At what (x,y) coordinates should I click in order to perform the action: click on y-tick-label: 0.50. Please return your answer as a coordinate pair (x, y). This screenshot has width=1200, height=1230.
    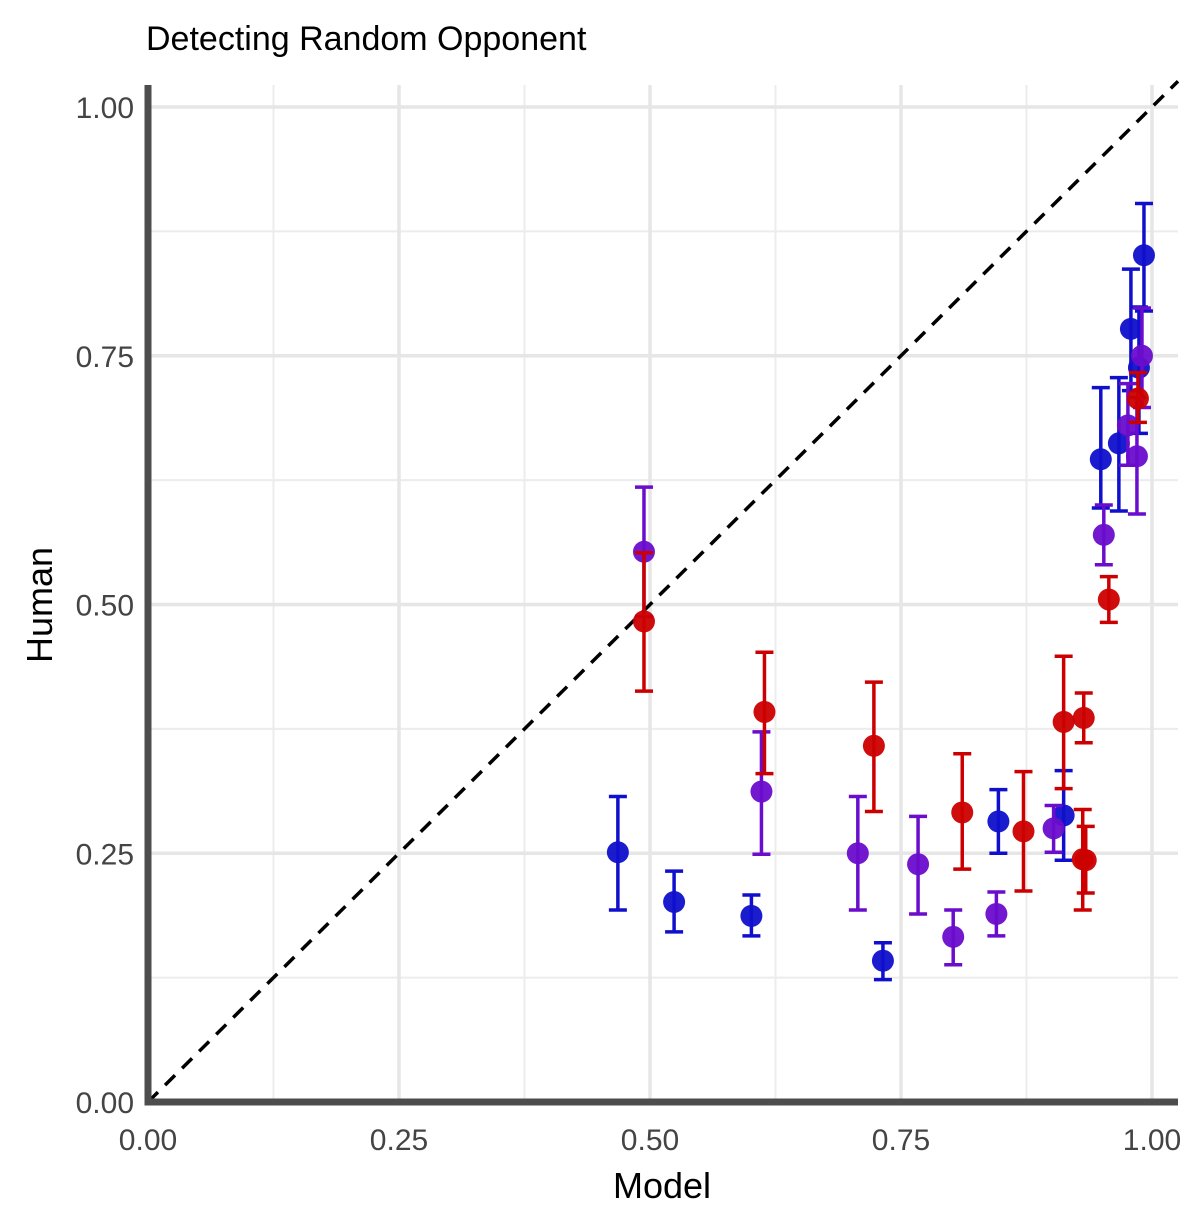
    Looking at the image, I should click on (105, 606).